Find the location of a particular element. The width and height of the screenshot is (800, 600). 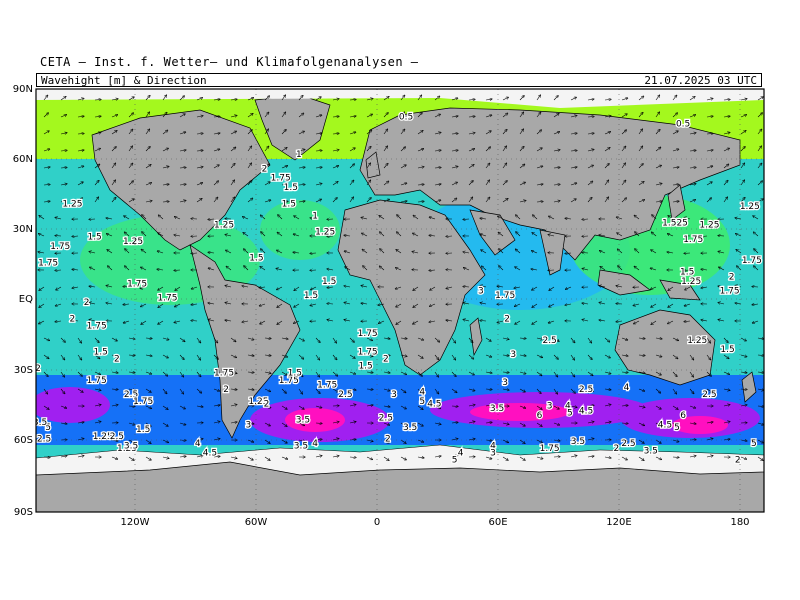

wave-height-label: 2 is located at coordinates (226, 390).